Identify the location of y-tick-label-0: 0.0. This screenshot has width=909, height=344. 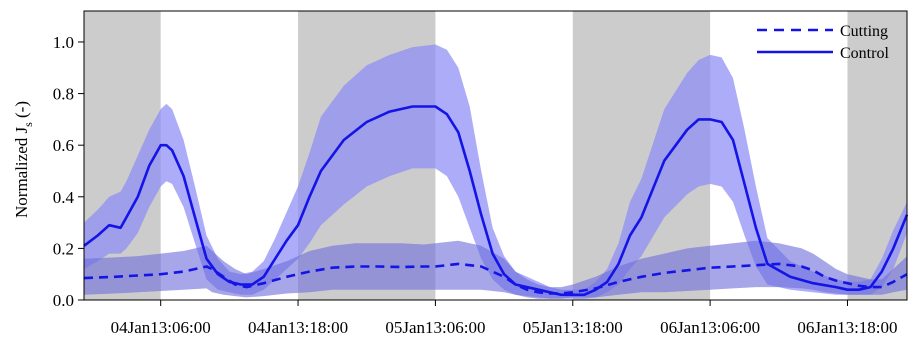
(63, 300).